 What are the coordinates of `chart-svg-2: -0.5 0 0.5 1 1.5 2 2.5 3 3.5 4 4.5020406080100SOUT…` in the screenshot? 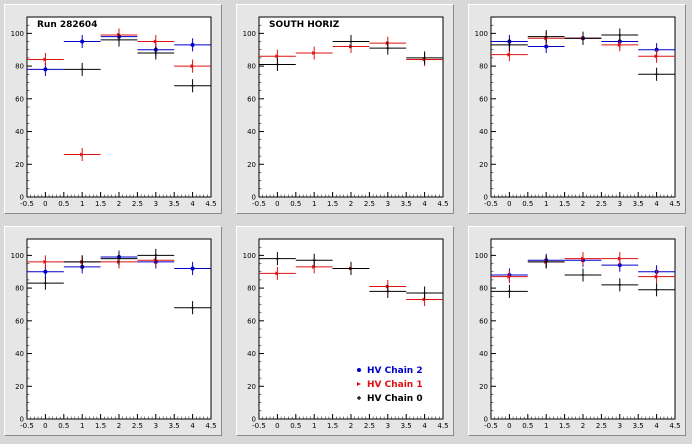 It's located at (346, 112).